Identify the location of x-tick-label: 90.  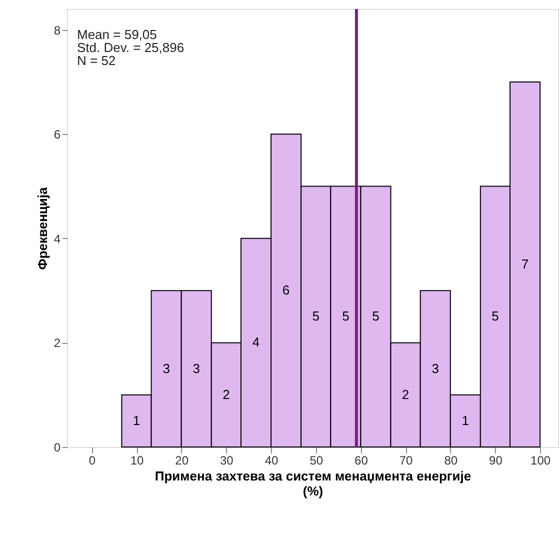
(496, 461).